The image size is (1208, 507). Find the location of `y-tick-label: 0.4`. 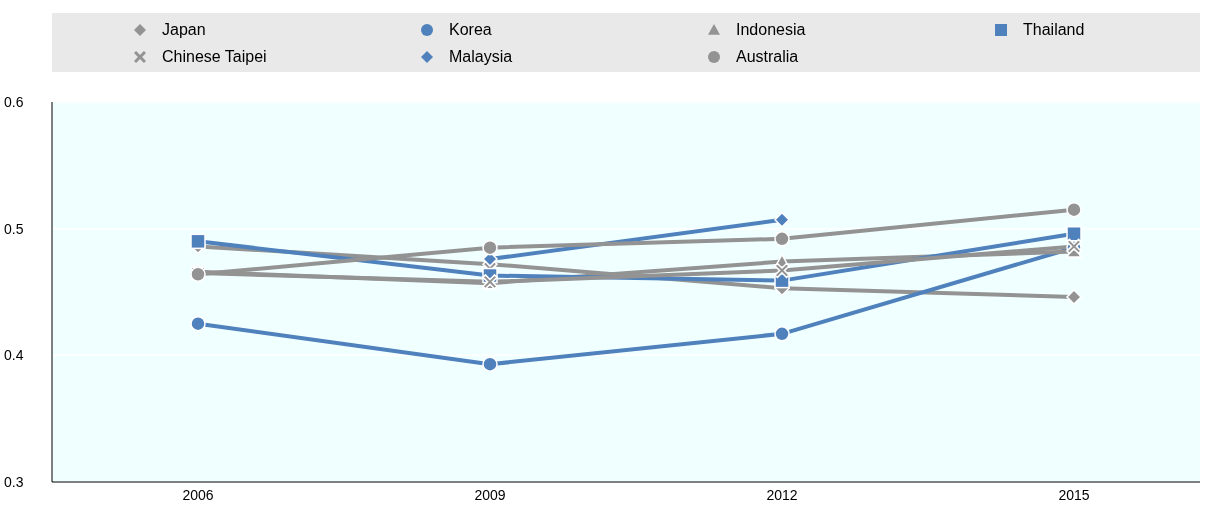

y-tick-label: 0.4 is located at coordinates (14, 355).